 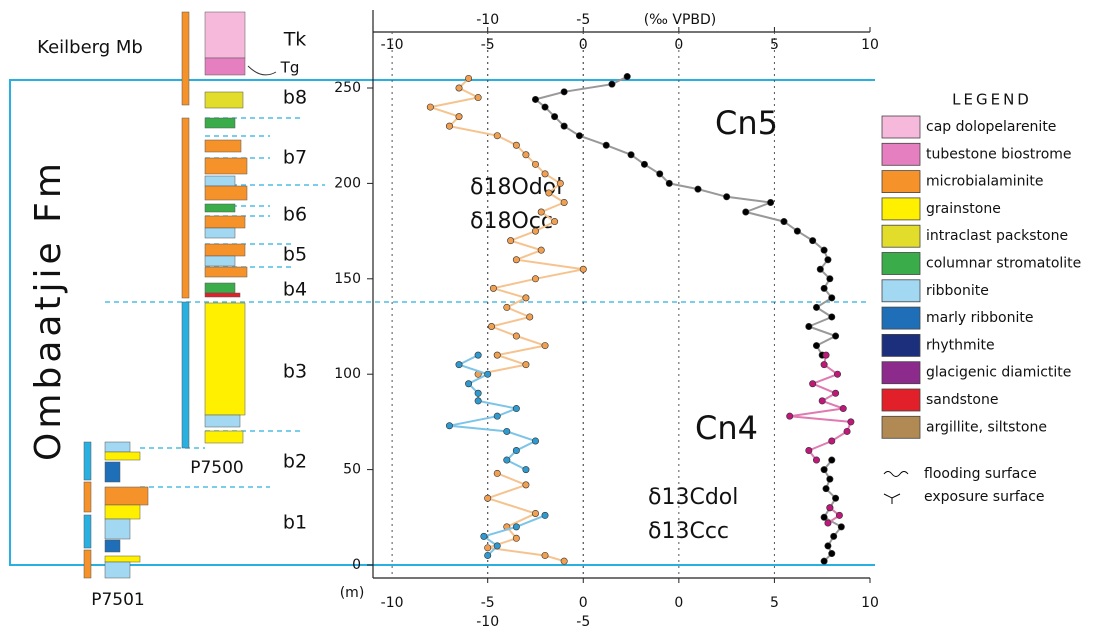 What do you see at coordinates (963, 209) in the screenshot?
I see `legend-label: grainstone` at bounding box center [963, 209].